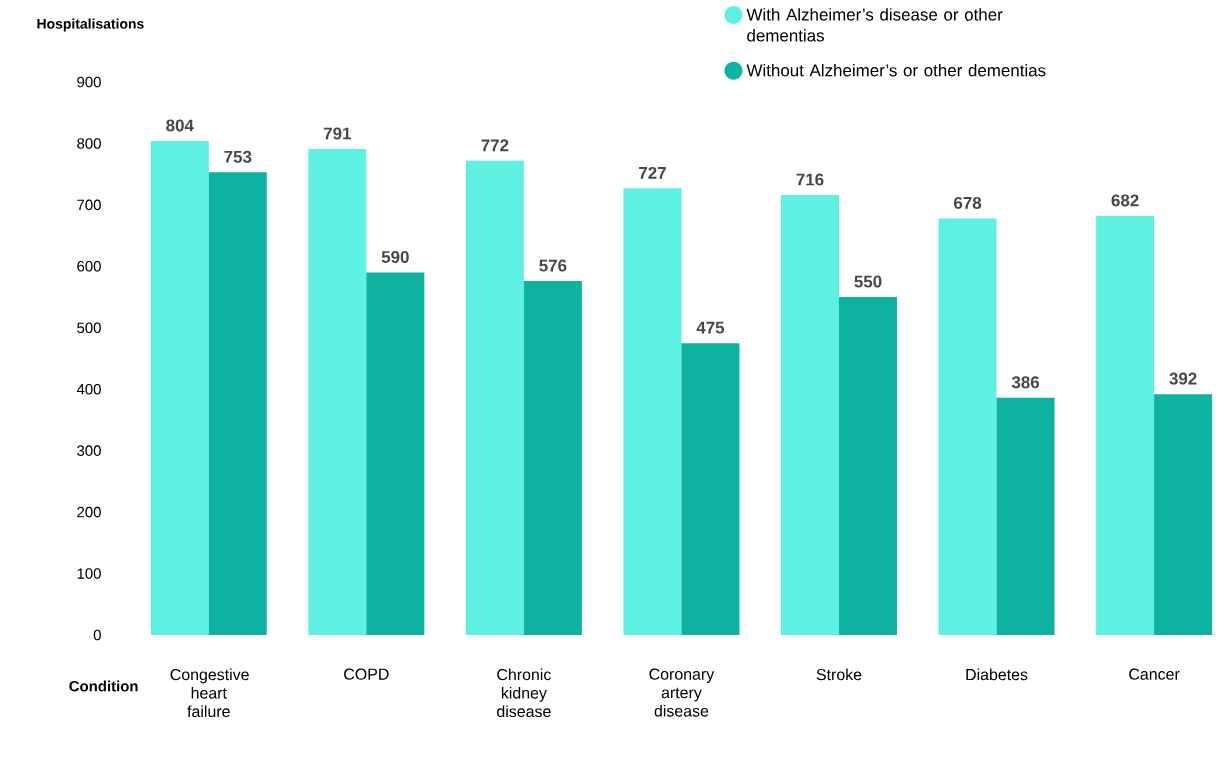 The image size is (1229, 757). Describe the element at coordinates (180, 125) in the screenshot. I see `data-label: 804` at that location.